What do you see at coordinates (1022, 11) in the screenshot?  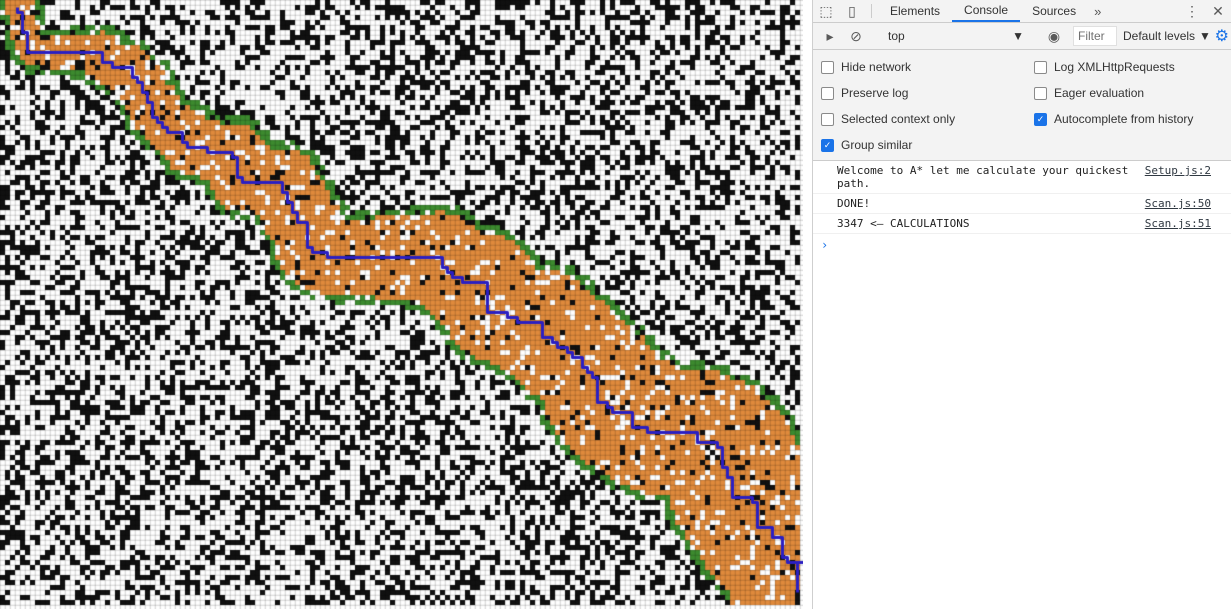 I see `devtools-tabbar: ⬚ ▯ Elements Console Sources » ⋮ ✕` at bounding box center [1022, 11].